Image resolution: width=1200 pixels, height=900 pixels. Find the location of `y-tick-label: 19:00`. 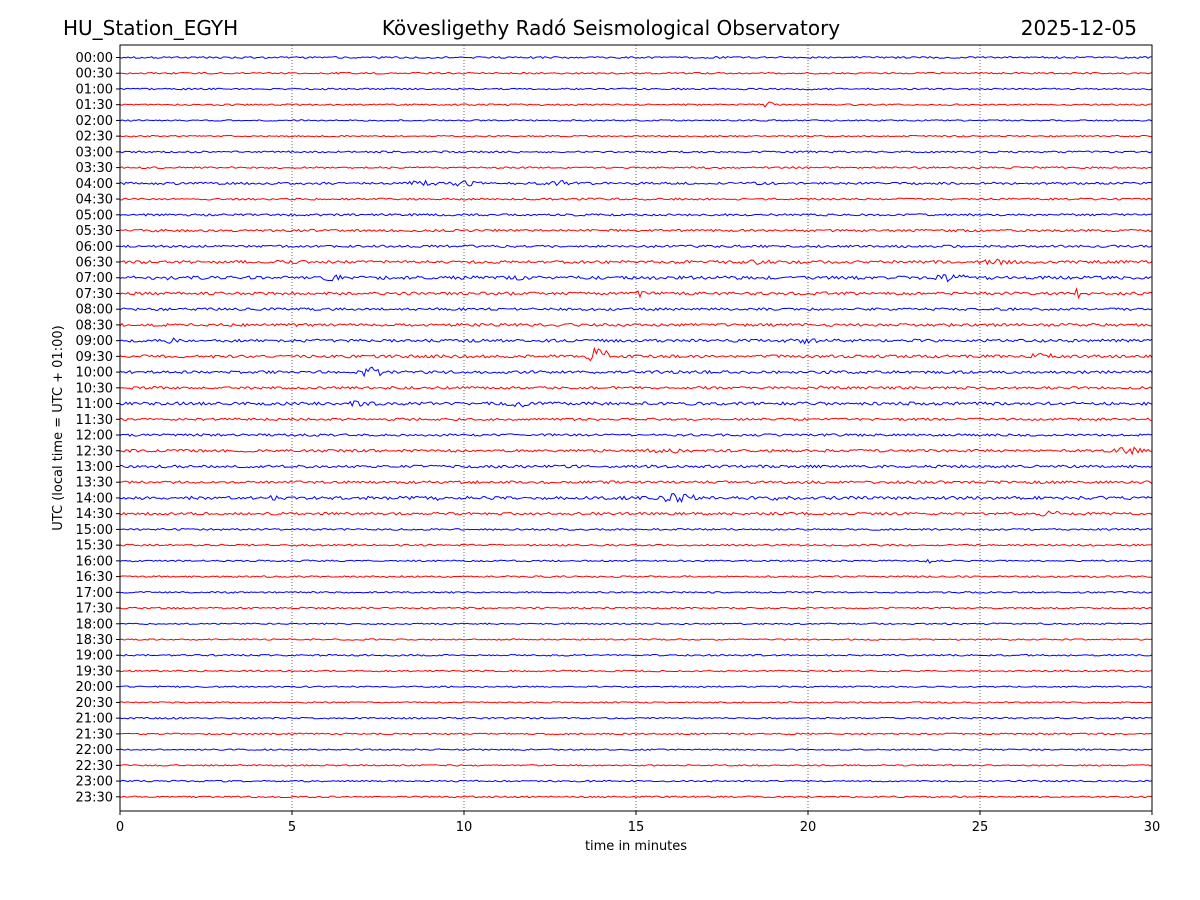

y-tick-label: 19:00 is located at coordinates (94, 656).